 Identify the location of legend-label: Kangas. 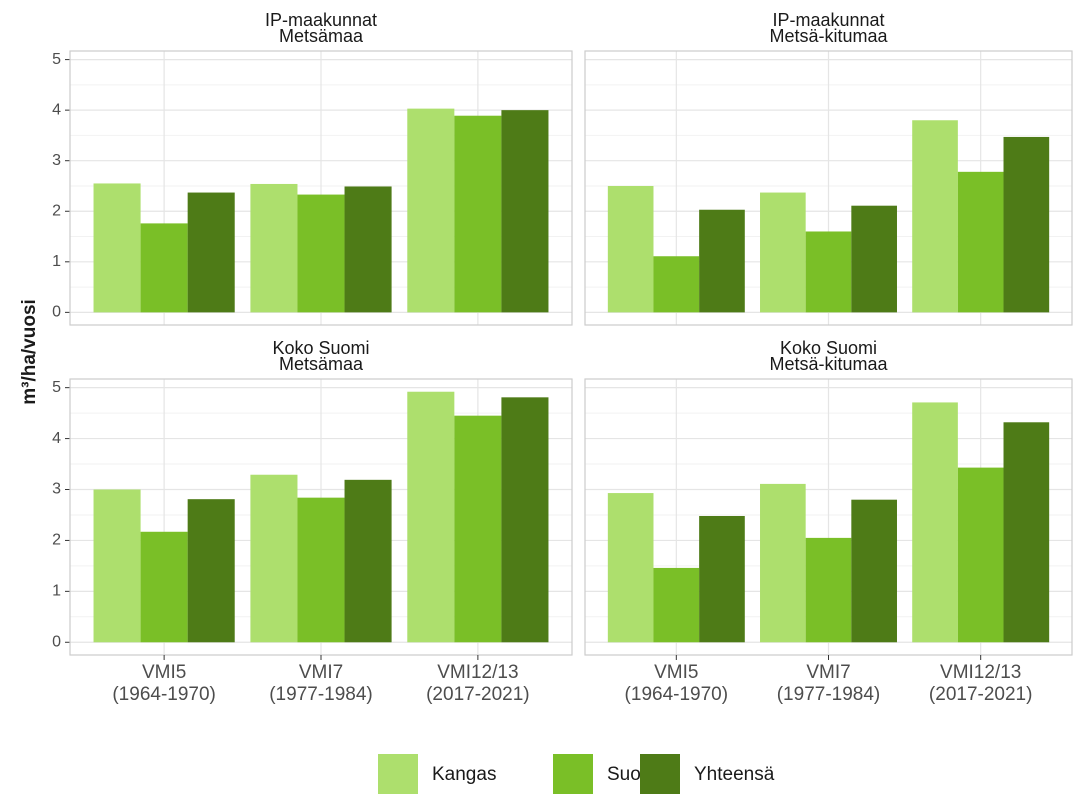
(464, 774).